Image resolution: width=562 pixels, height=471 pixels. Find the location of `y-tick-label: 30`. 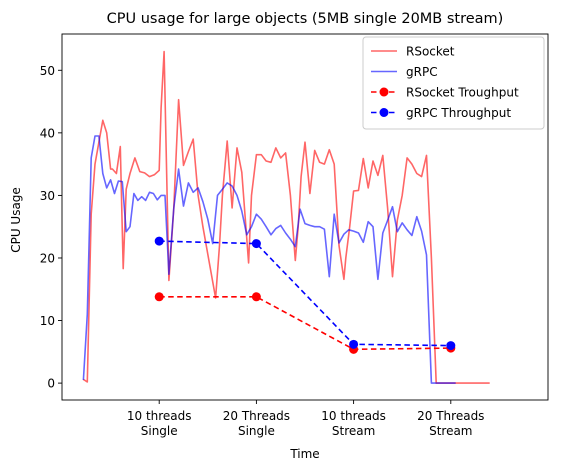

y-tick-label: 30 is located at coordinates (47, 196).